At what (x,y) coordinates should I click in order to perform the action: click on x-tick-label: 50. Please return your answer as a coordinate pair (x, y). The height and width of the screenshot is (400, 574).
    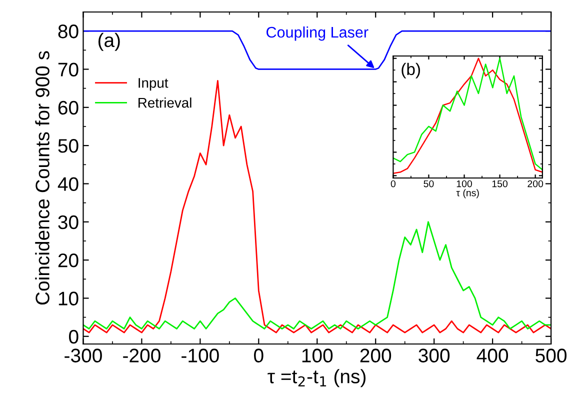
    Looking at the image, I should click on (429, 184).